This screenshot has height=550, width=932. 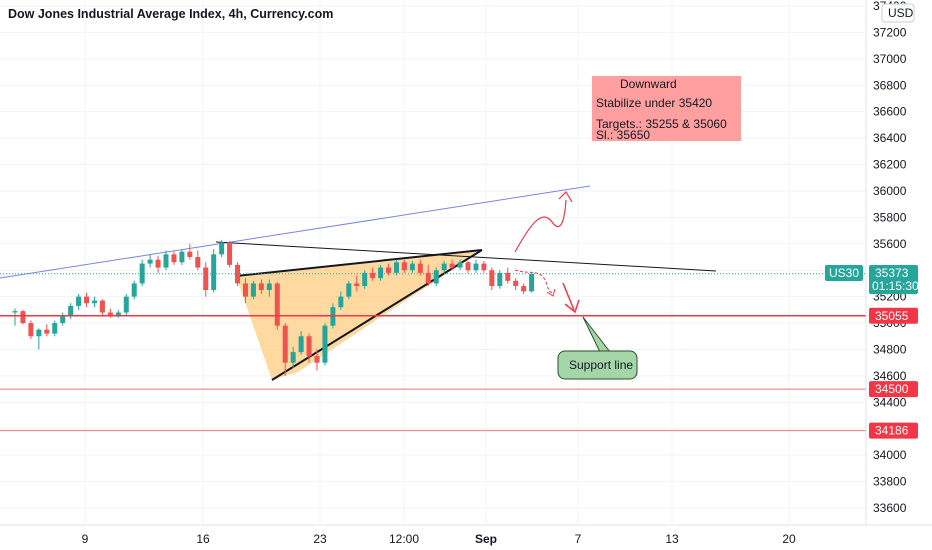 I want to click on currency-selector, so click(x=898, y=13).